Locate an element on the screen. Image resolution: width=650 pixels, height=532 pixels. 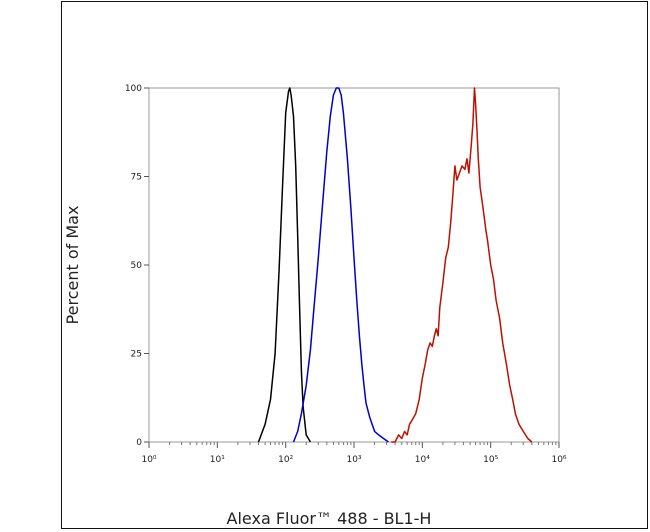
y-tick-label: 100 is located at coordinates (133, 89).